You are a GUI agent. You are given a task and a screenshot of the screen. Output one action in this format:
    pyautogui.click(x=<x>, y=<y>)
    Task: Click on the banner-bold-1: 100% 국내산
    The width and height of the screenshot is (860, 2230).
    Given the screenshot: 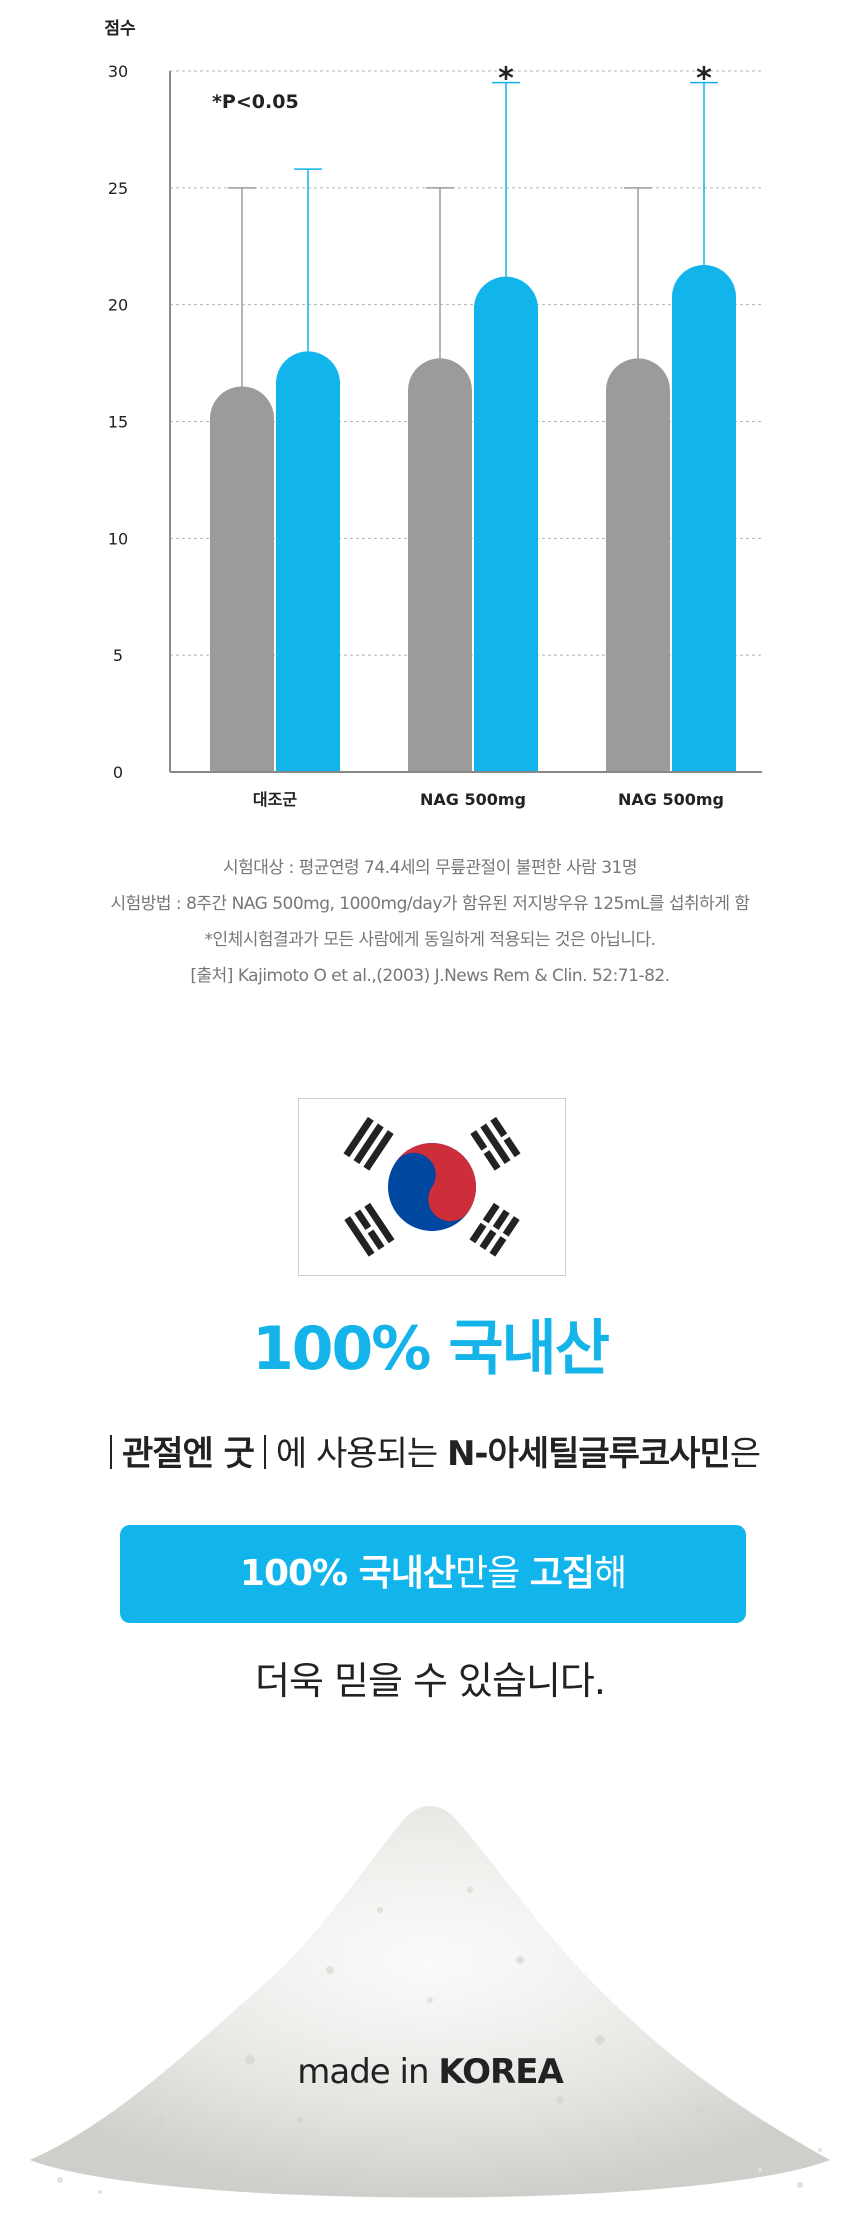 What is the action you would take?
    pyautogui.click(x=347, y=1573)
    